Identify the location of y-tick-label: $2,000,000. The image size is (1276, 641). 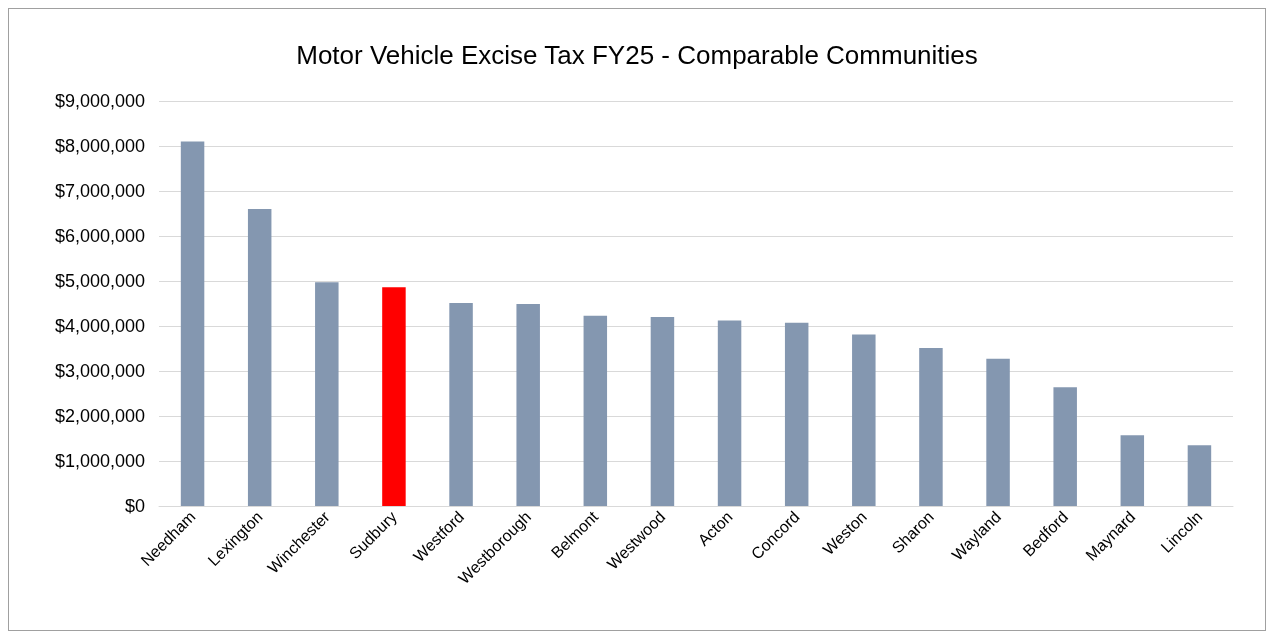
(99, 416).